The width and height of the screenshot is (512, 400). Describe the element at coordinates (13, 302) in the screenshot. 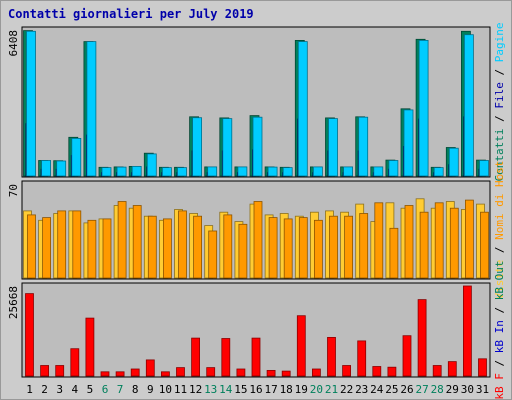

I see `y-max-label: 25668` at that location.